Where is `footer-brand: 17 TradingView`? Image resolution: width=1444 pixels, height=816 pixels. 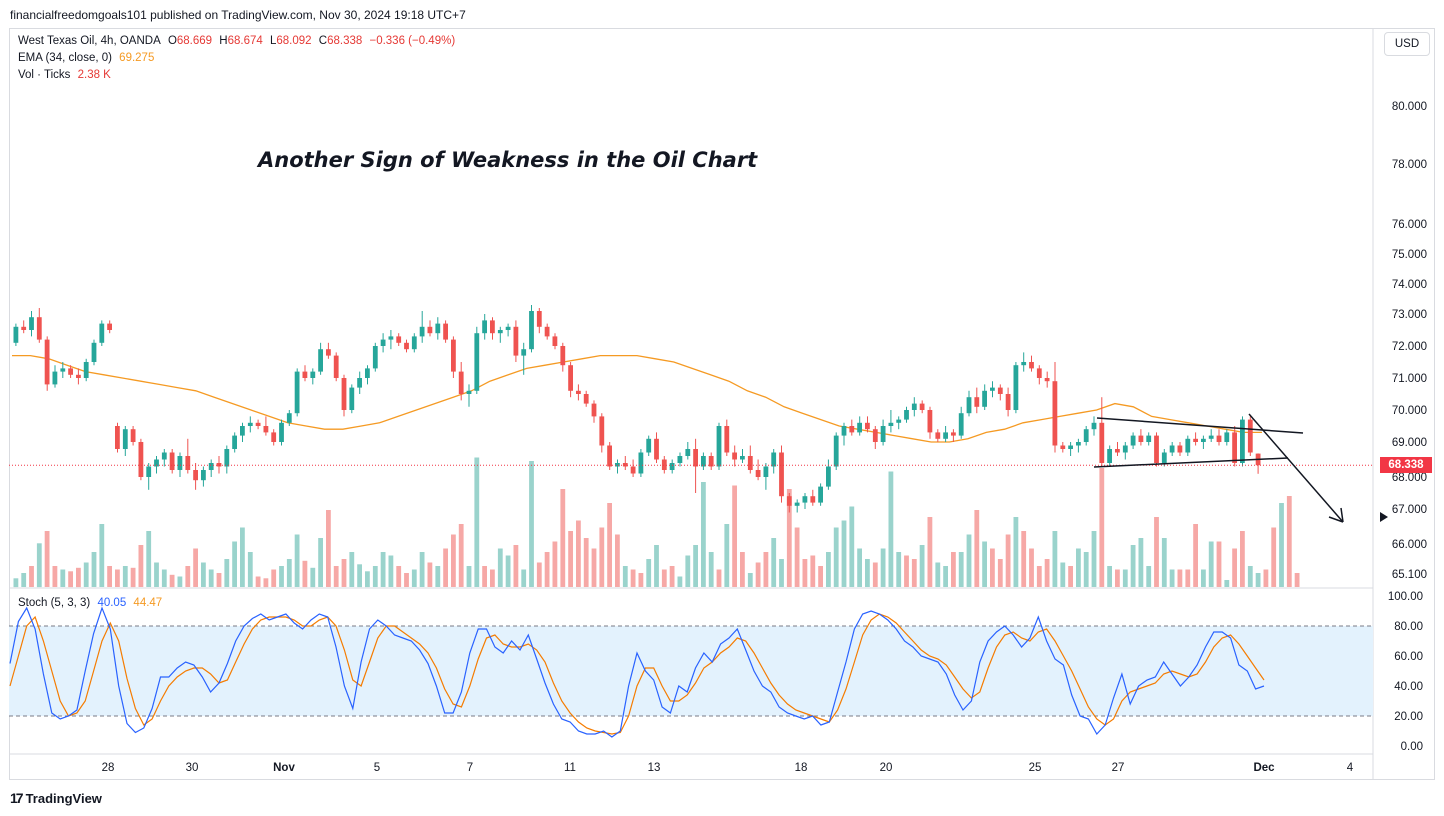
footer-brand: 17 TradingView is located at coordinates (56, 798).